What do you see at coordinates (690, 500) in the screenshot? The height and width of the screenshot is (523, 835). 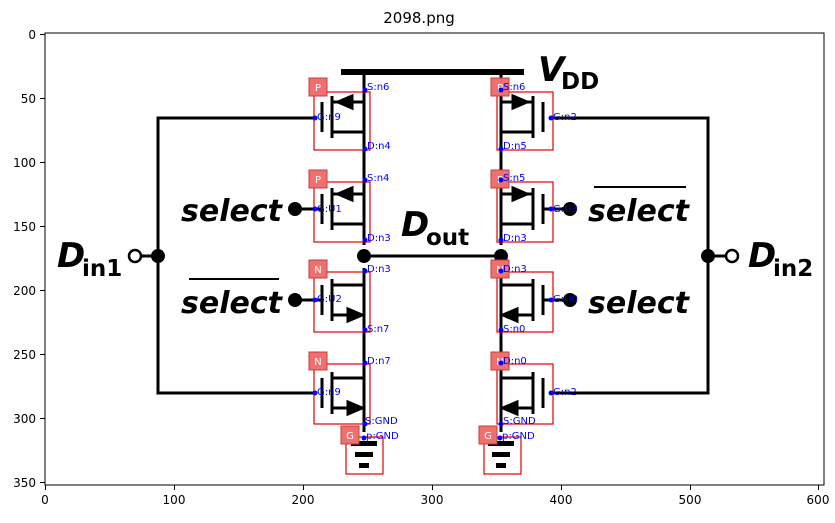 I see `x-tick-label: 500` at bounding box center [690, 500].